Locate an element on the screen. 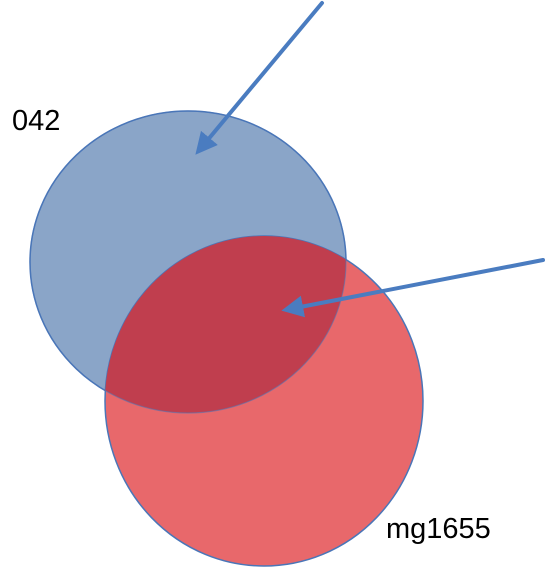 The image size is (549, 569). set-label-a: 042 is located at coordinates (36, 121).